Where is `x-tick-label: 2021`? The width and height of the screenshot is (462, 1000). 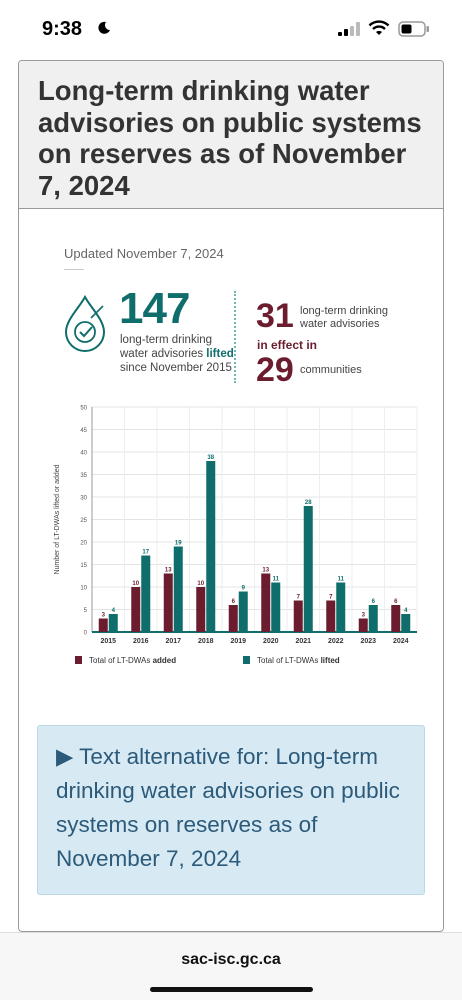
x-tick-label: 2021 is located at coordinates (303, 641).